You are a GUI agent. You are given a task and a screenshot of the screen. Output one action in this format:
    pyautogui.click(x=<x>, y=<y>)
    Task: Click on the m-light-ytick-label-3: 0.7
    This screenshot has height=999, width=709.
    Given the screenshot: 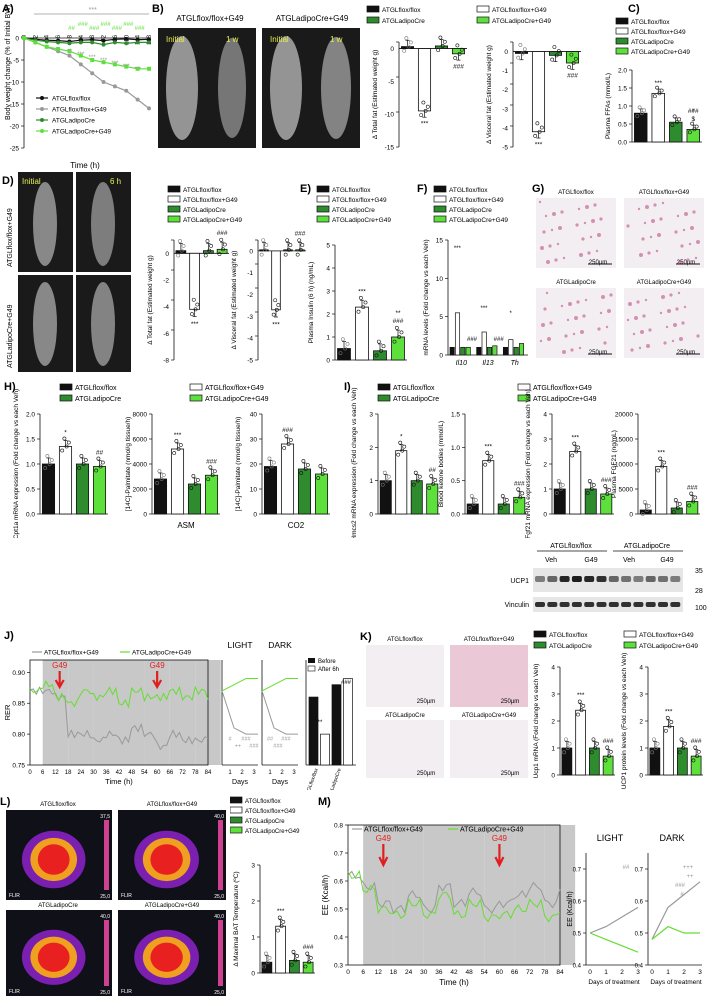 What is the action you would take?
    pyautogui.click(x=577, y=871)
    